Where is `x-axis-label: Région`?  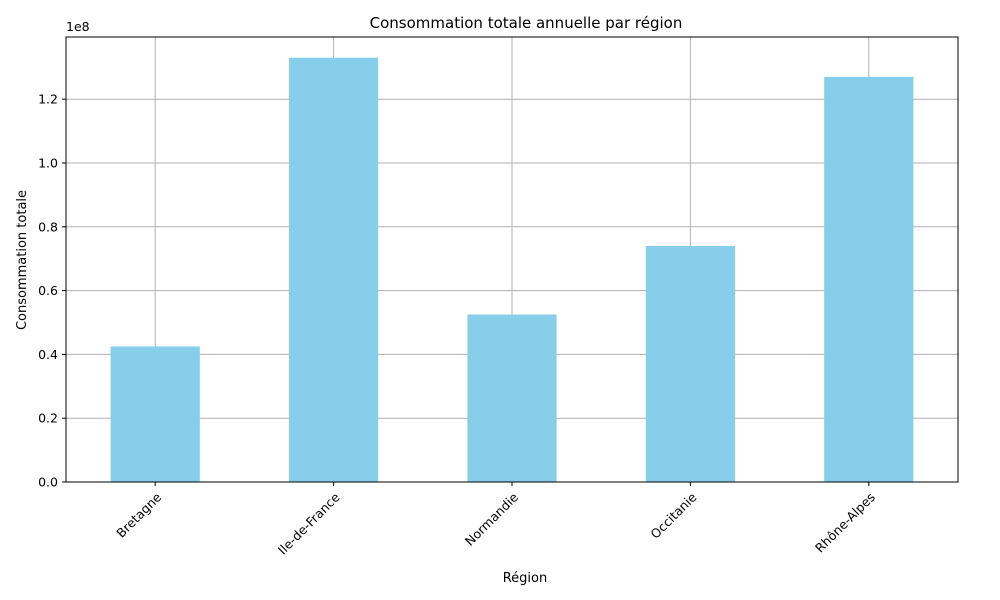
x-axis-label: Région is located at coordinates (525, 578).